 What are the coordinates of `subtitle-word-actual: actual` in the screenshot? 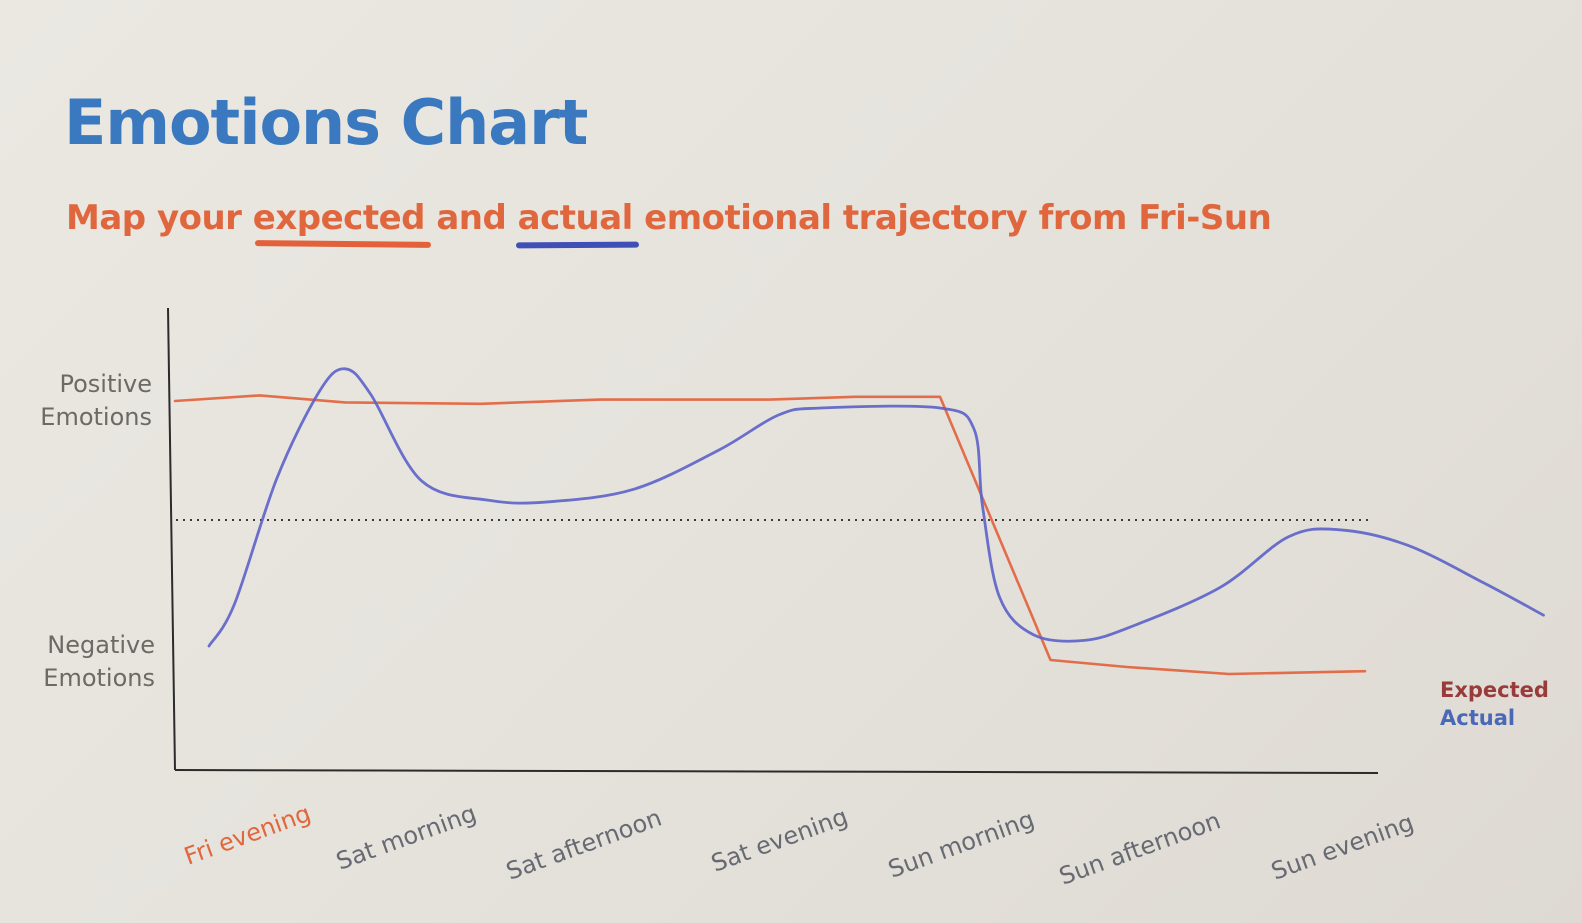 It's located at (575, 218).